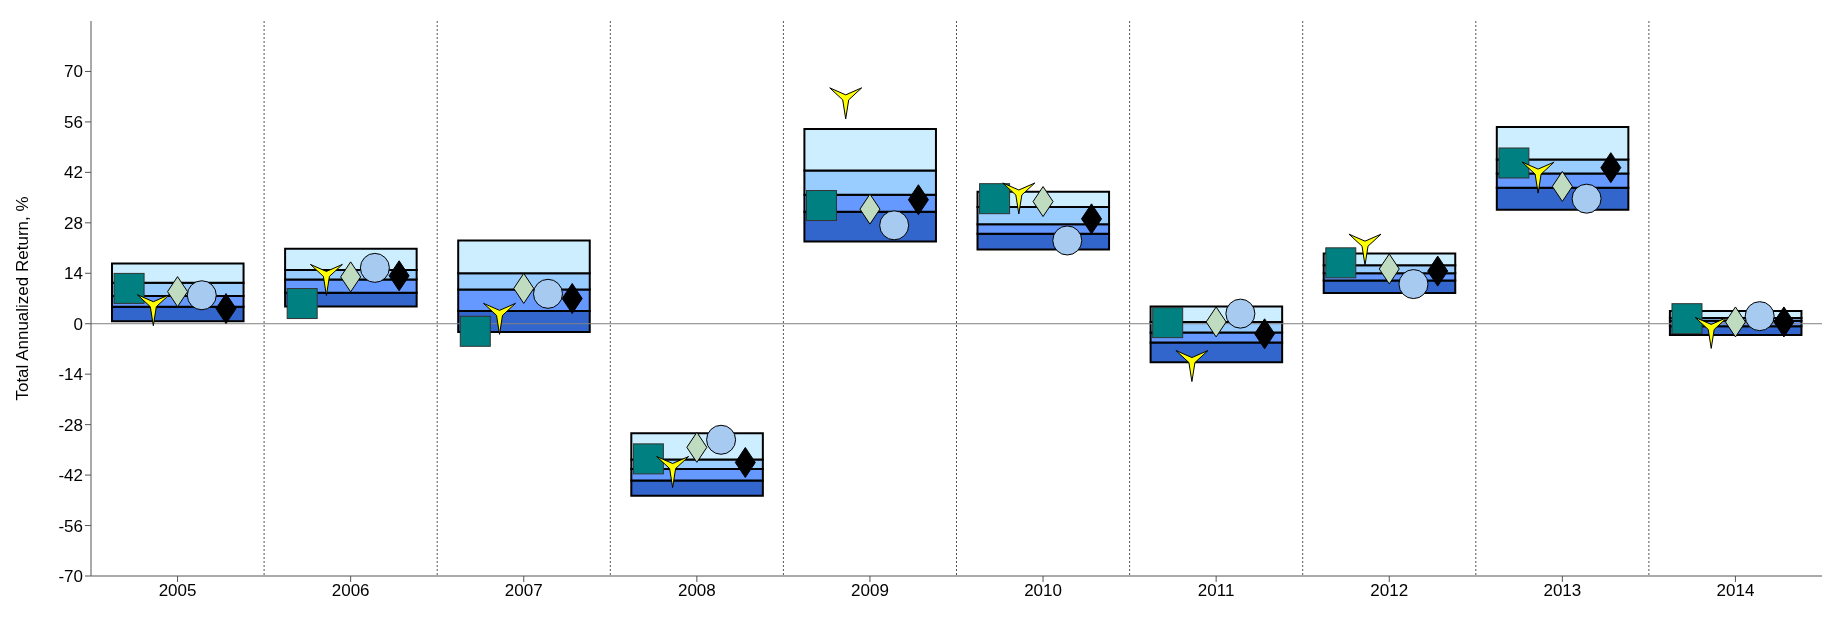 This screenshot has height=621, width=1834. I want to click on y-tick-label: 14, so click(73, 274).